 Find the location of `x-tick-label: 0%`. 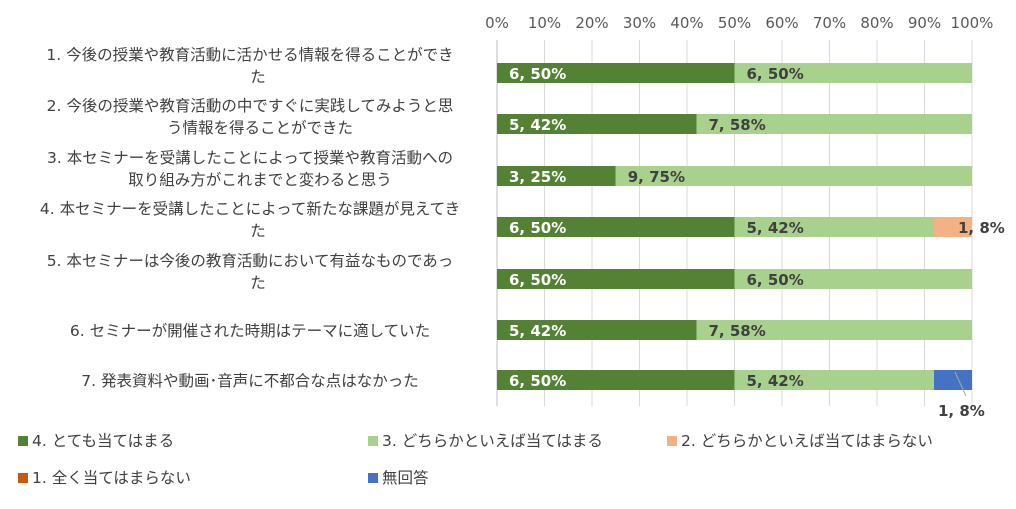

x-tick-label: 0% is located at coordinates (497, 23).